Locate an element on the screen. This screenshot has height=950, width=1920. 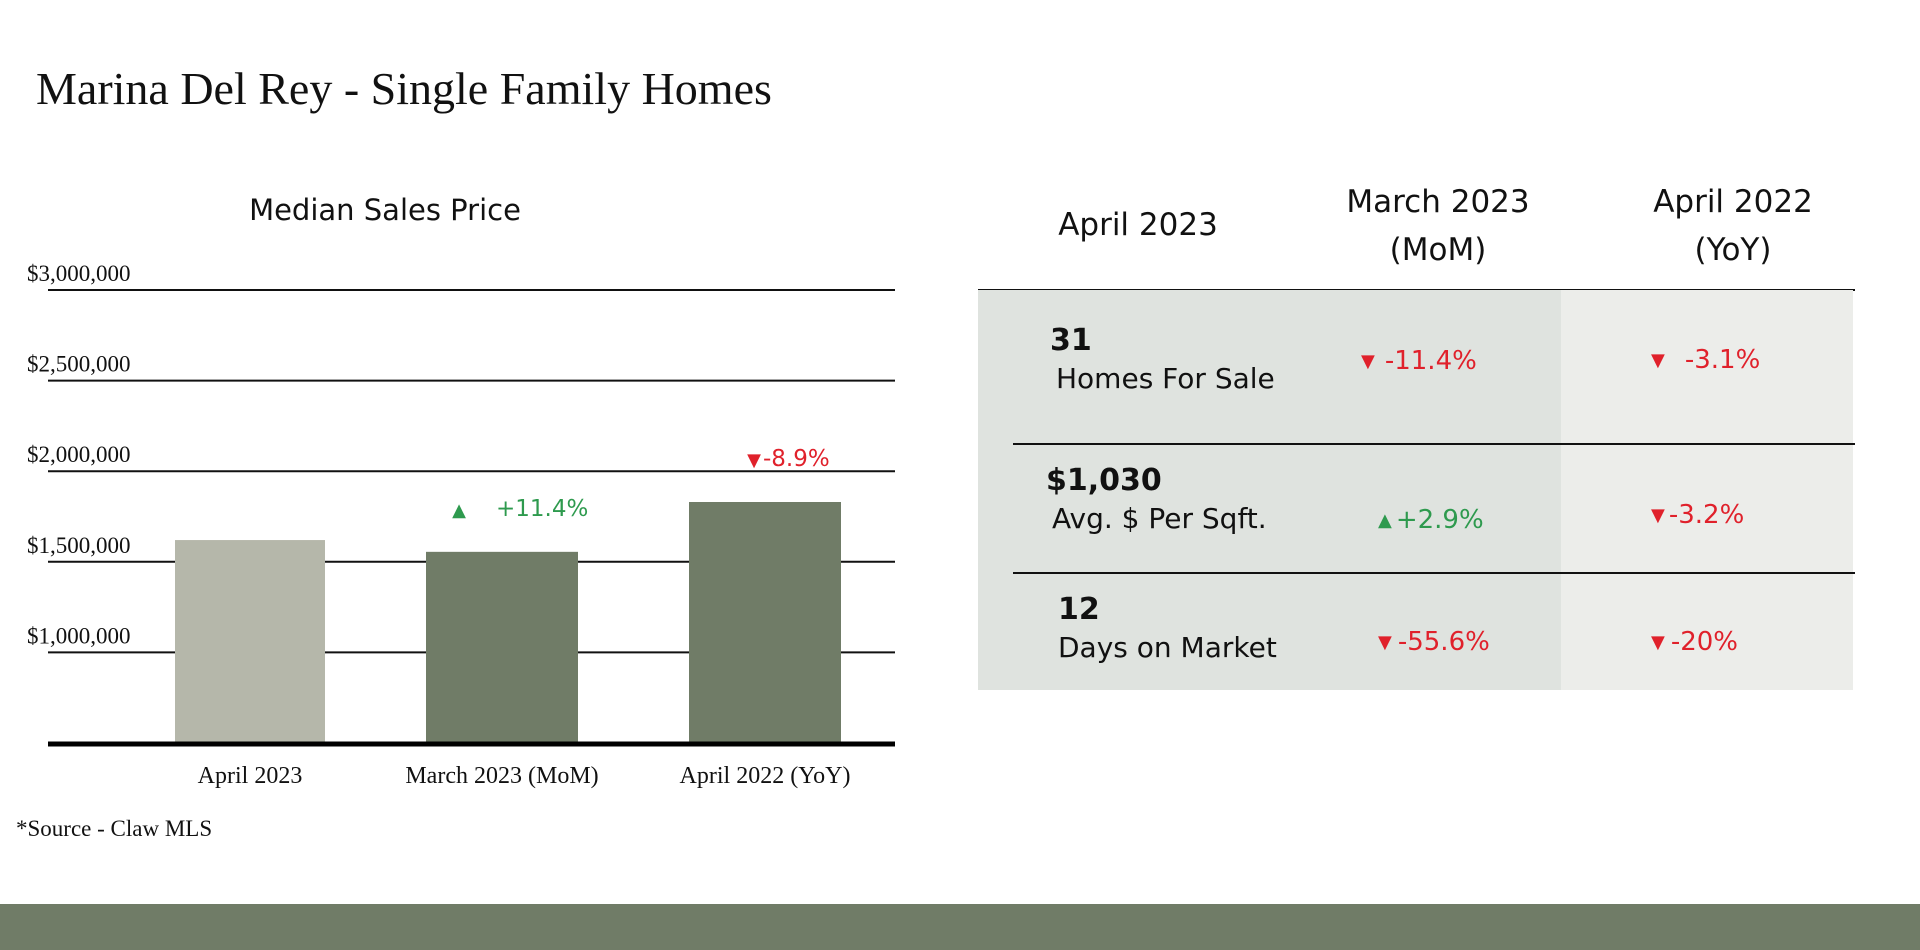
header-march-2023: March 2023 (MoM) is located at coordinates (1438, 226).